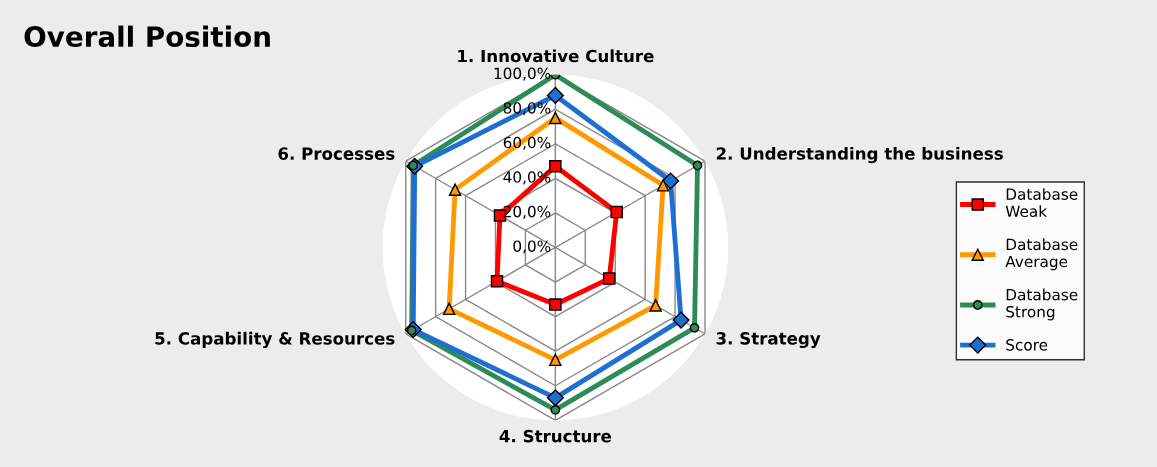 This screenshot has width=1157, height=467. What do you see at coordinates (859, 155) in the screenshot?
I see `spoke-label: 2. Understanding the business` at bounding box center [859, 155].